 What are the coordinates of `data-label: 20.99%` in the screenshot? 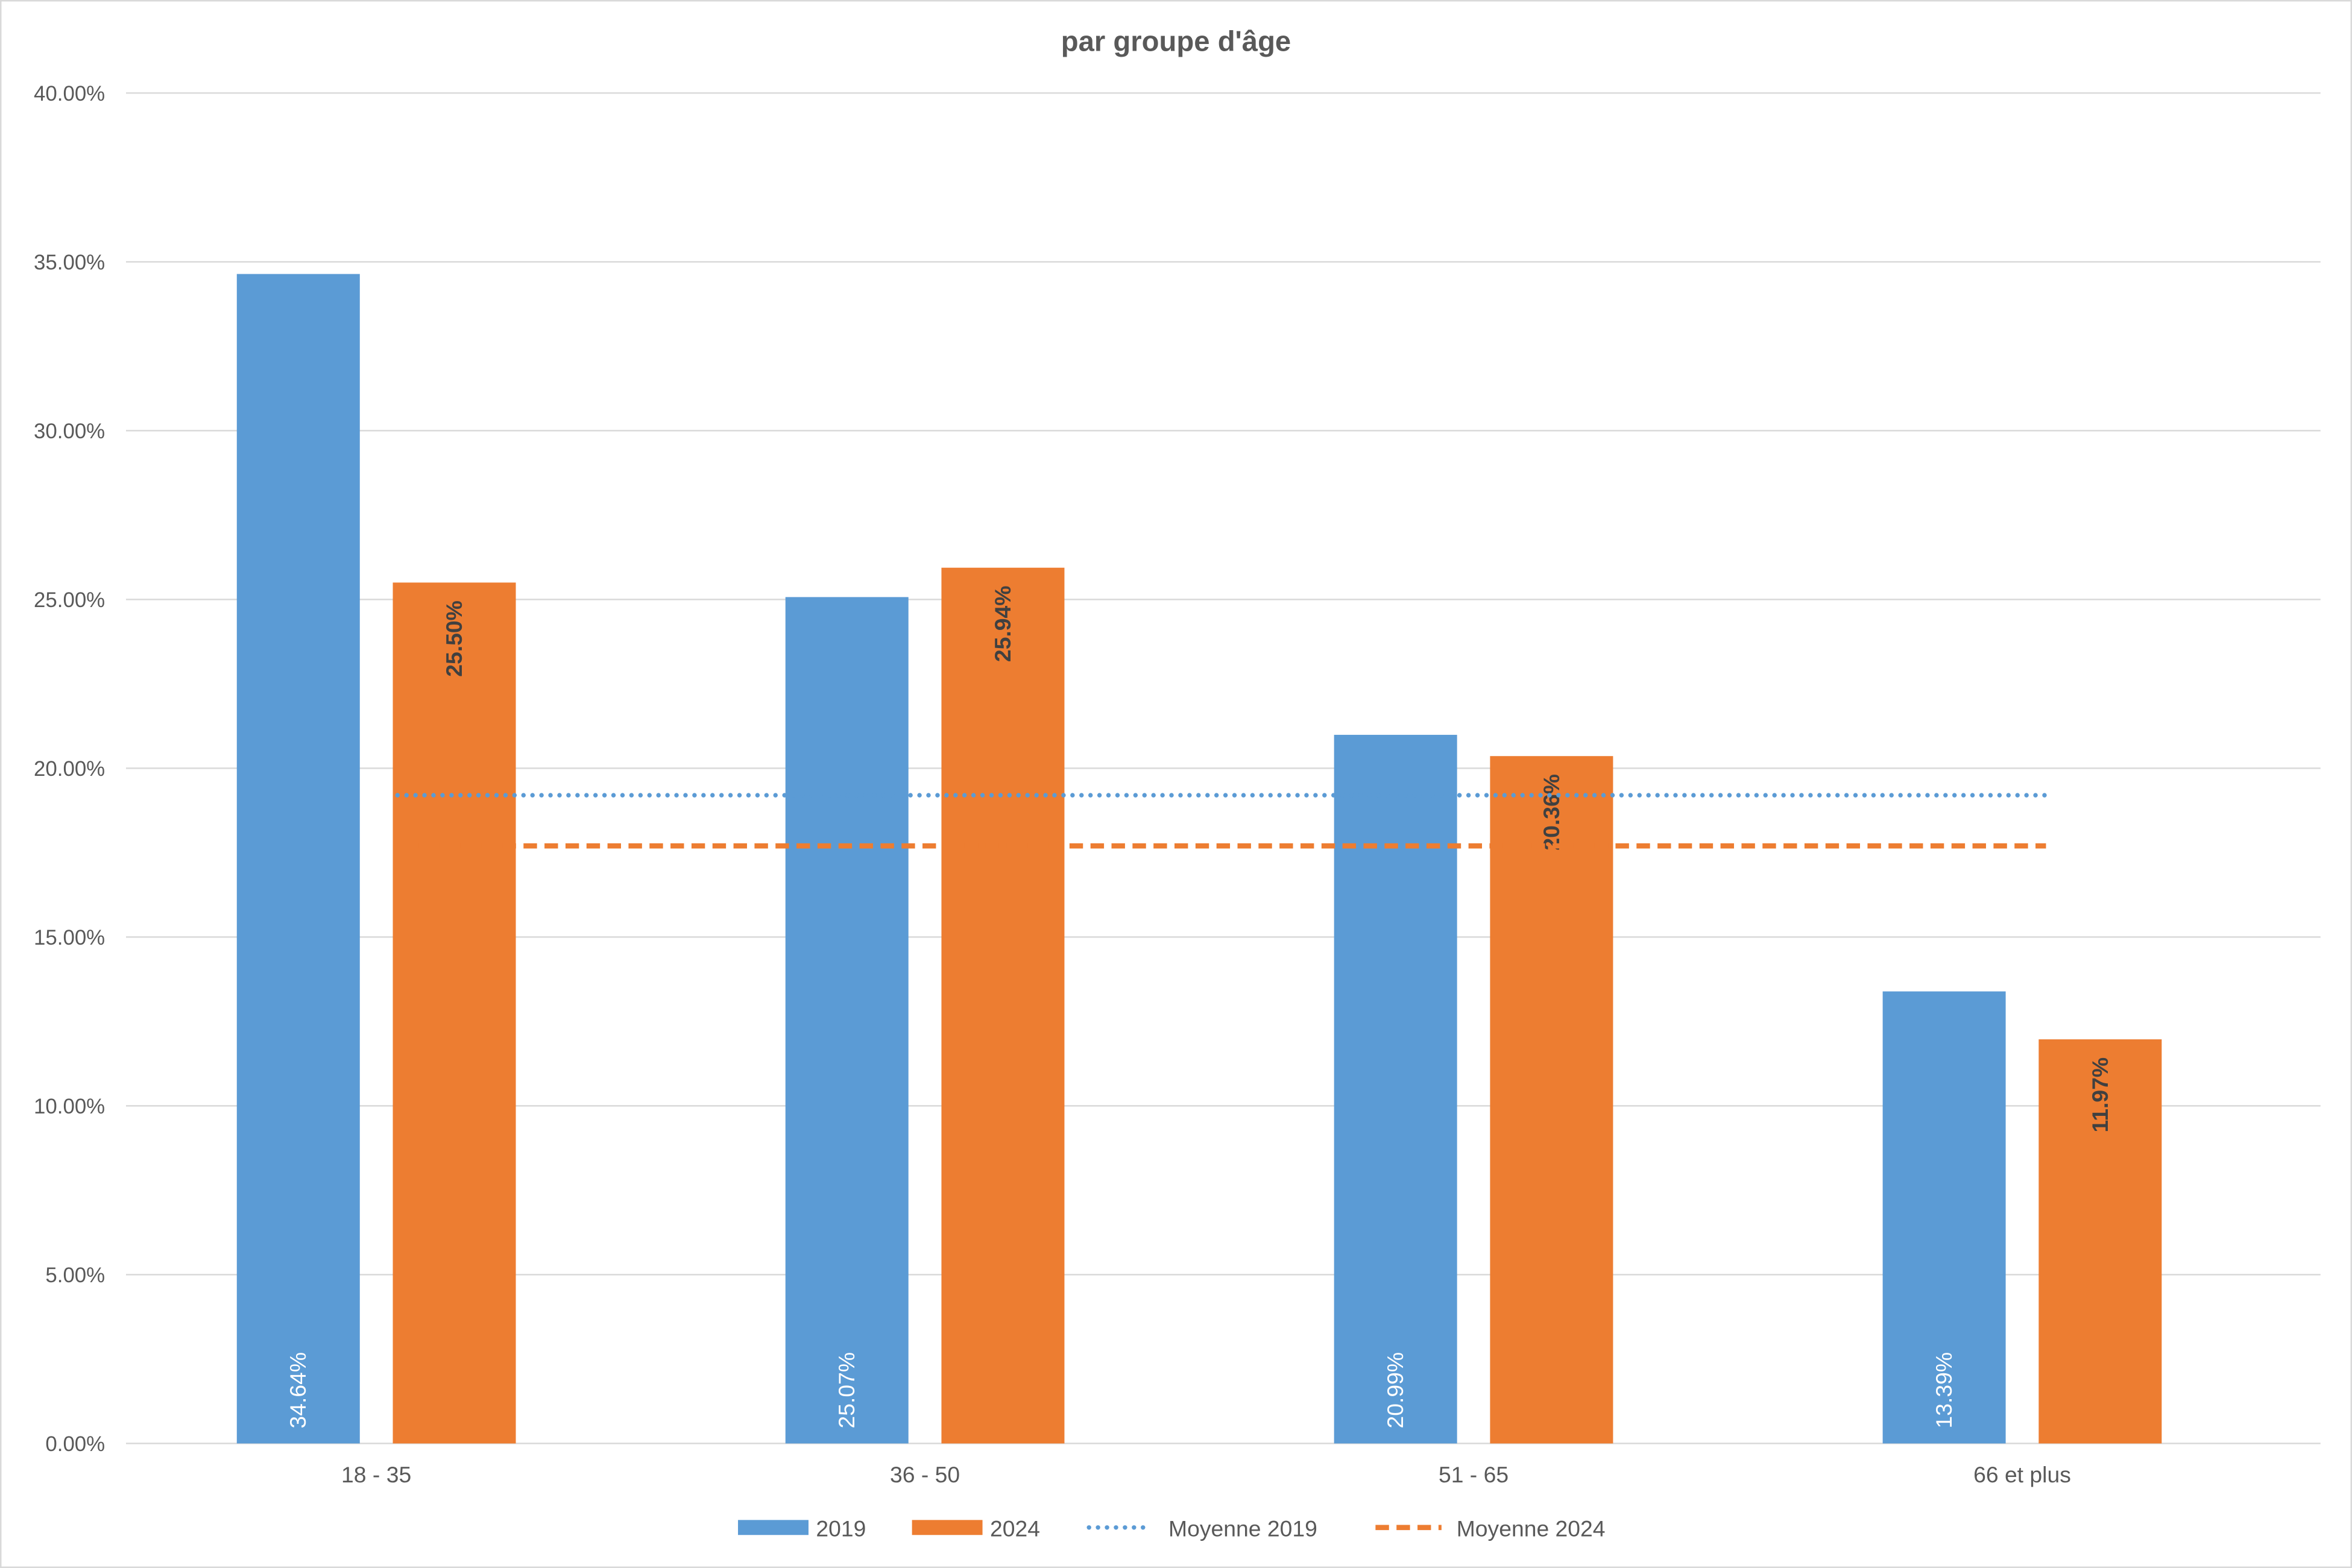 It's located at (1395, 1391).